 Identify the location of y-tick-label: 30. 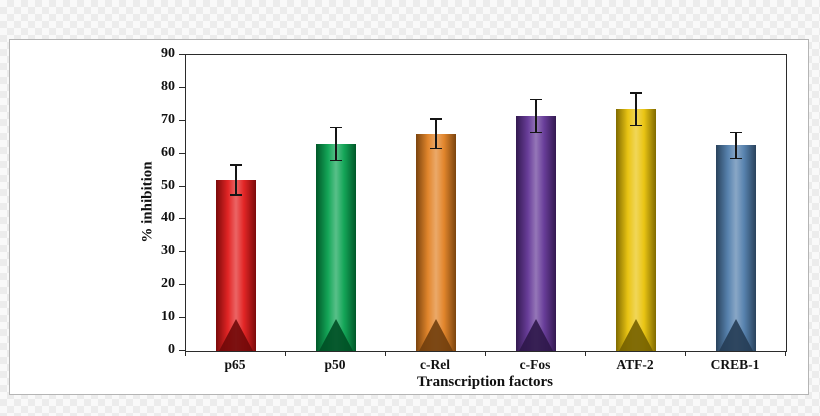
(168, 251).